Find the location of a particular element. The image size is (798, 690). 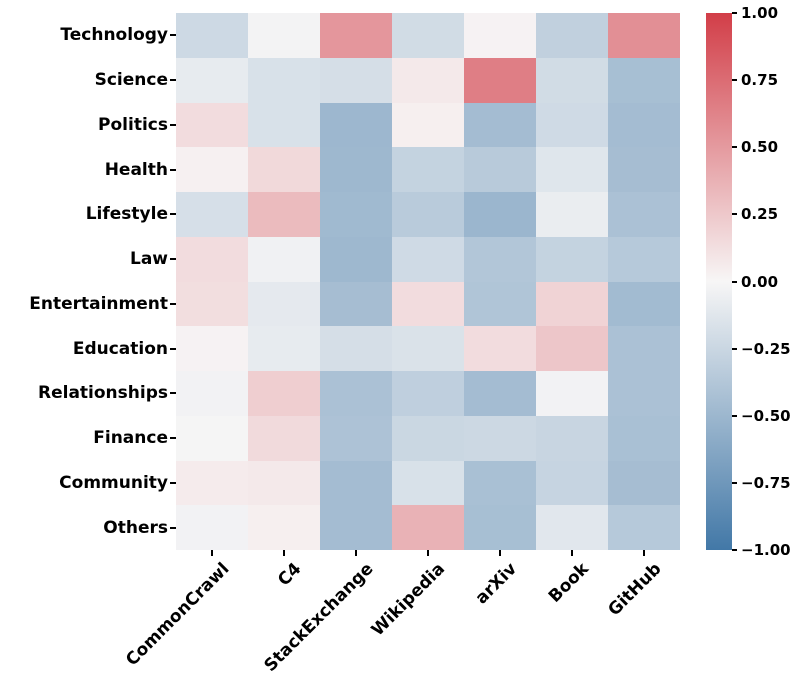

colorbar-tick-label: −0.50 is located at coordinates (766, 415).